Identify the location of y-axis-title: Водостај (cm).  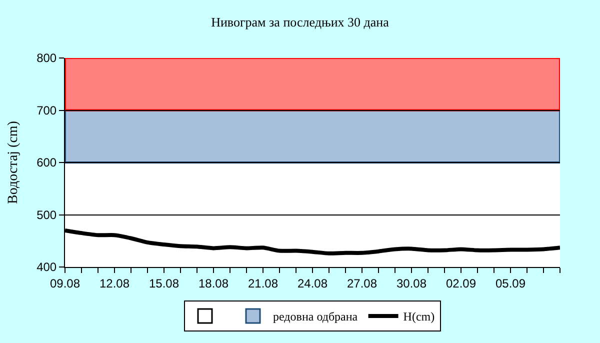
(14, 162).